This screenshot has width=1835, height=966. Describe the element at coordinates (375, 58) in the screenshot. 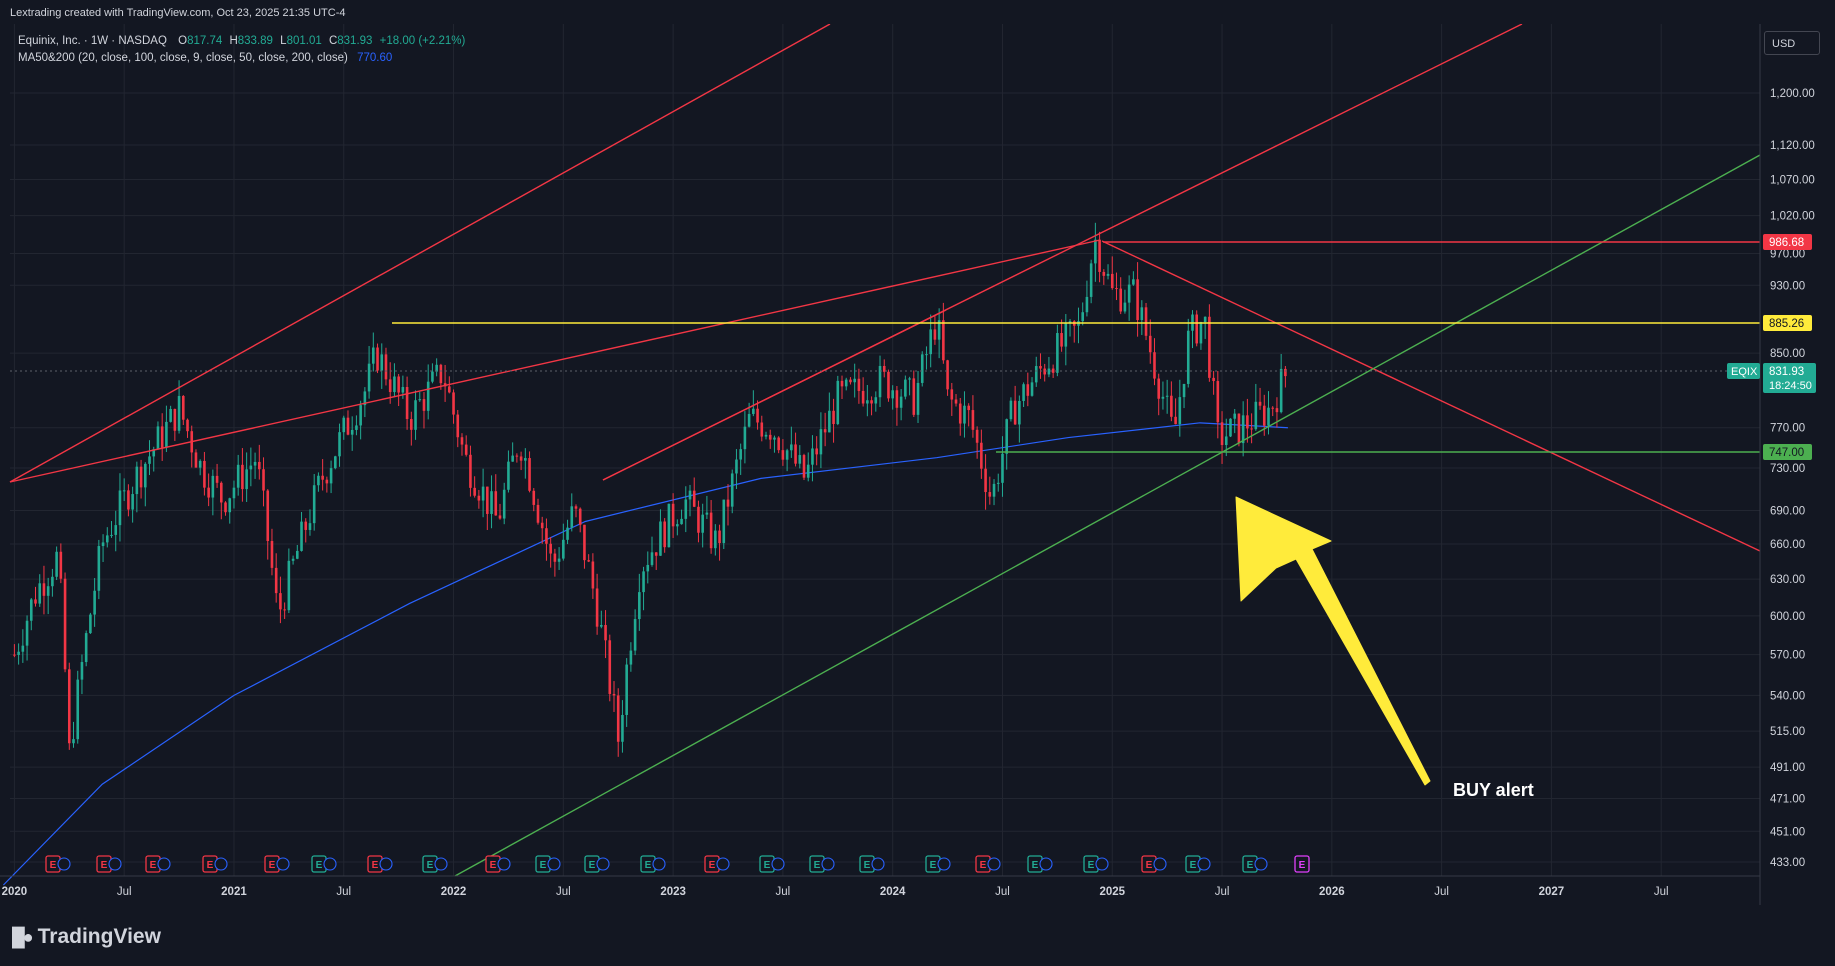

I see `ma-value: 770.60` at that location.